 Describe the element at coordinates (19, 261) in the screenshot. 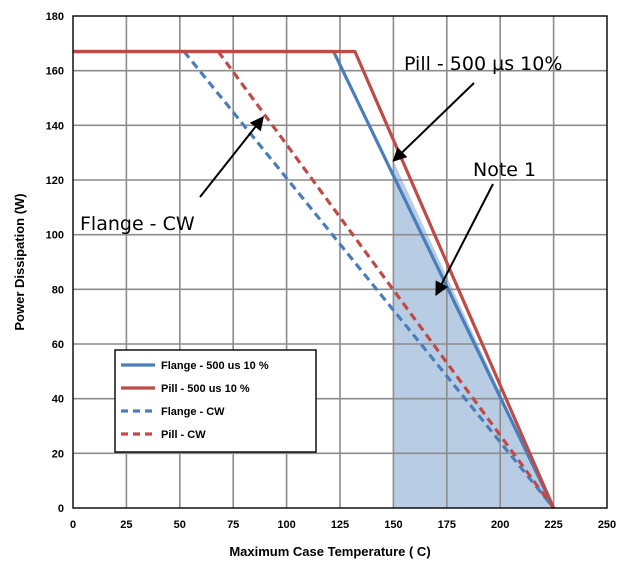

I see `y-axis-title: Power Dissipation (W)` at that location.